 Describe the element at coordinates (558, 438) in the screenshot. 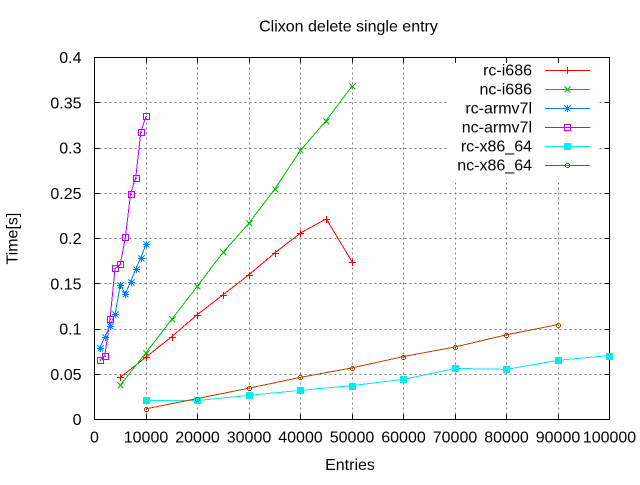

I see `svg-text: 90000` at that location.